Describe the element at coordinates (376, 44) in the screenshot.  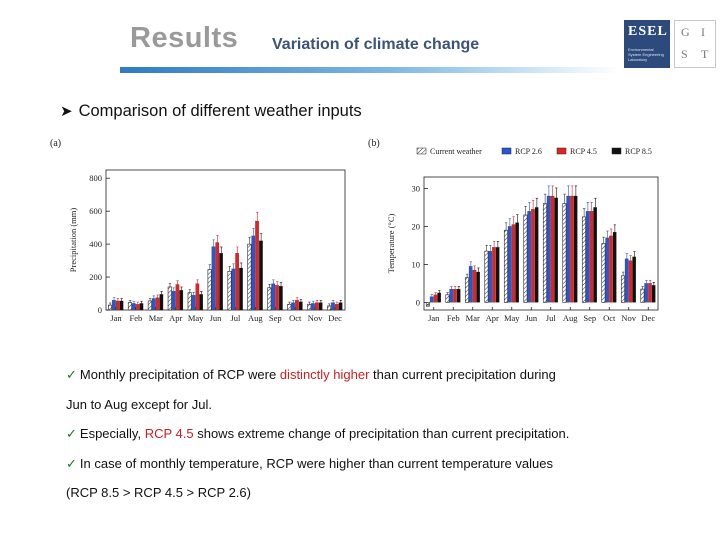
I see `page-subtitle: Variation of climate change` at that location.